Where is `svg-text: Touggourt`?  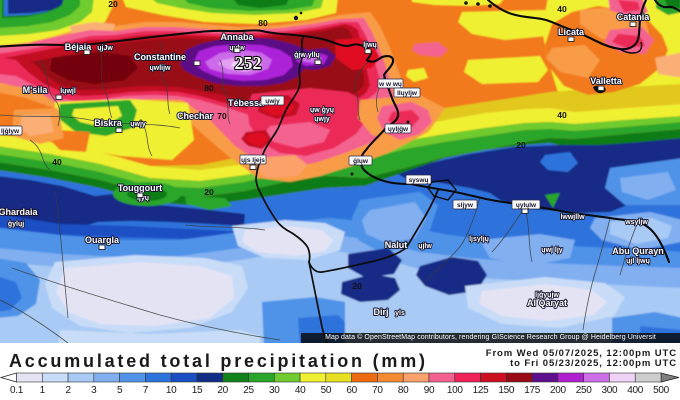 svg-text: Touggourt is located at coordinates (140, 188).